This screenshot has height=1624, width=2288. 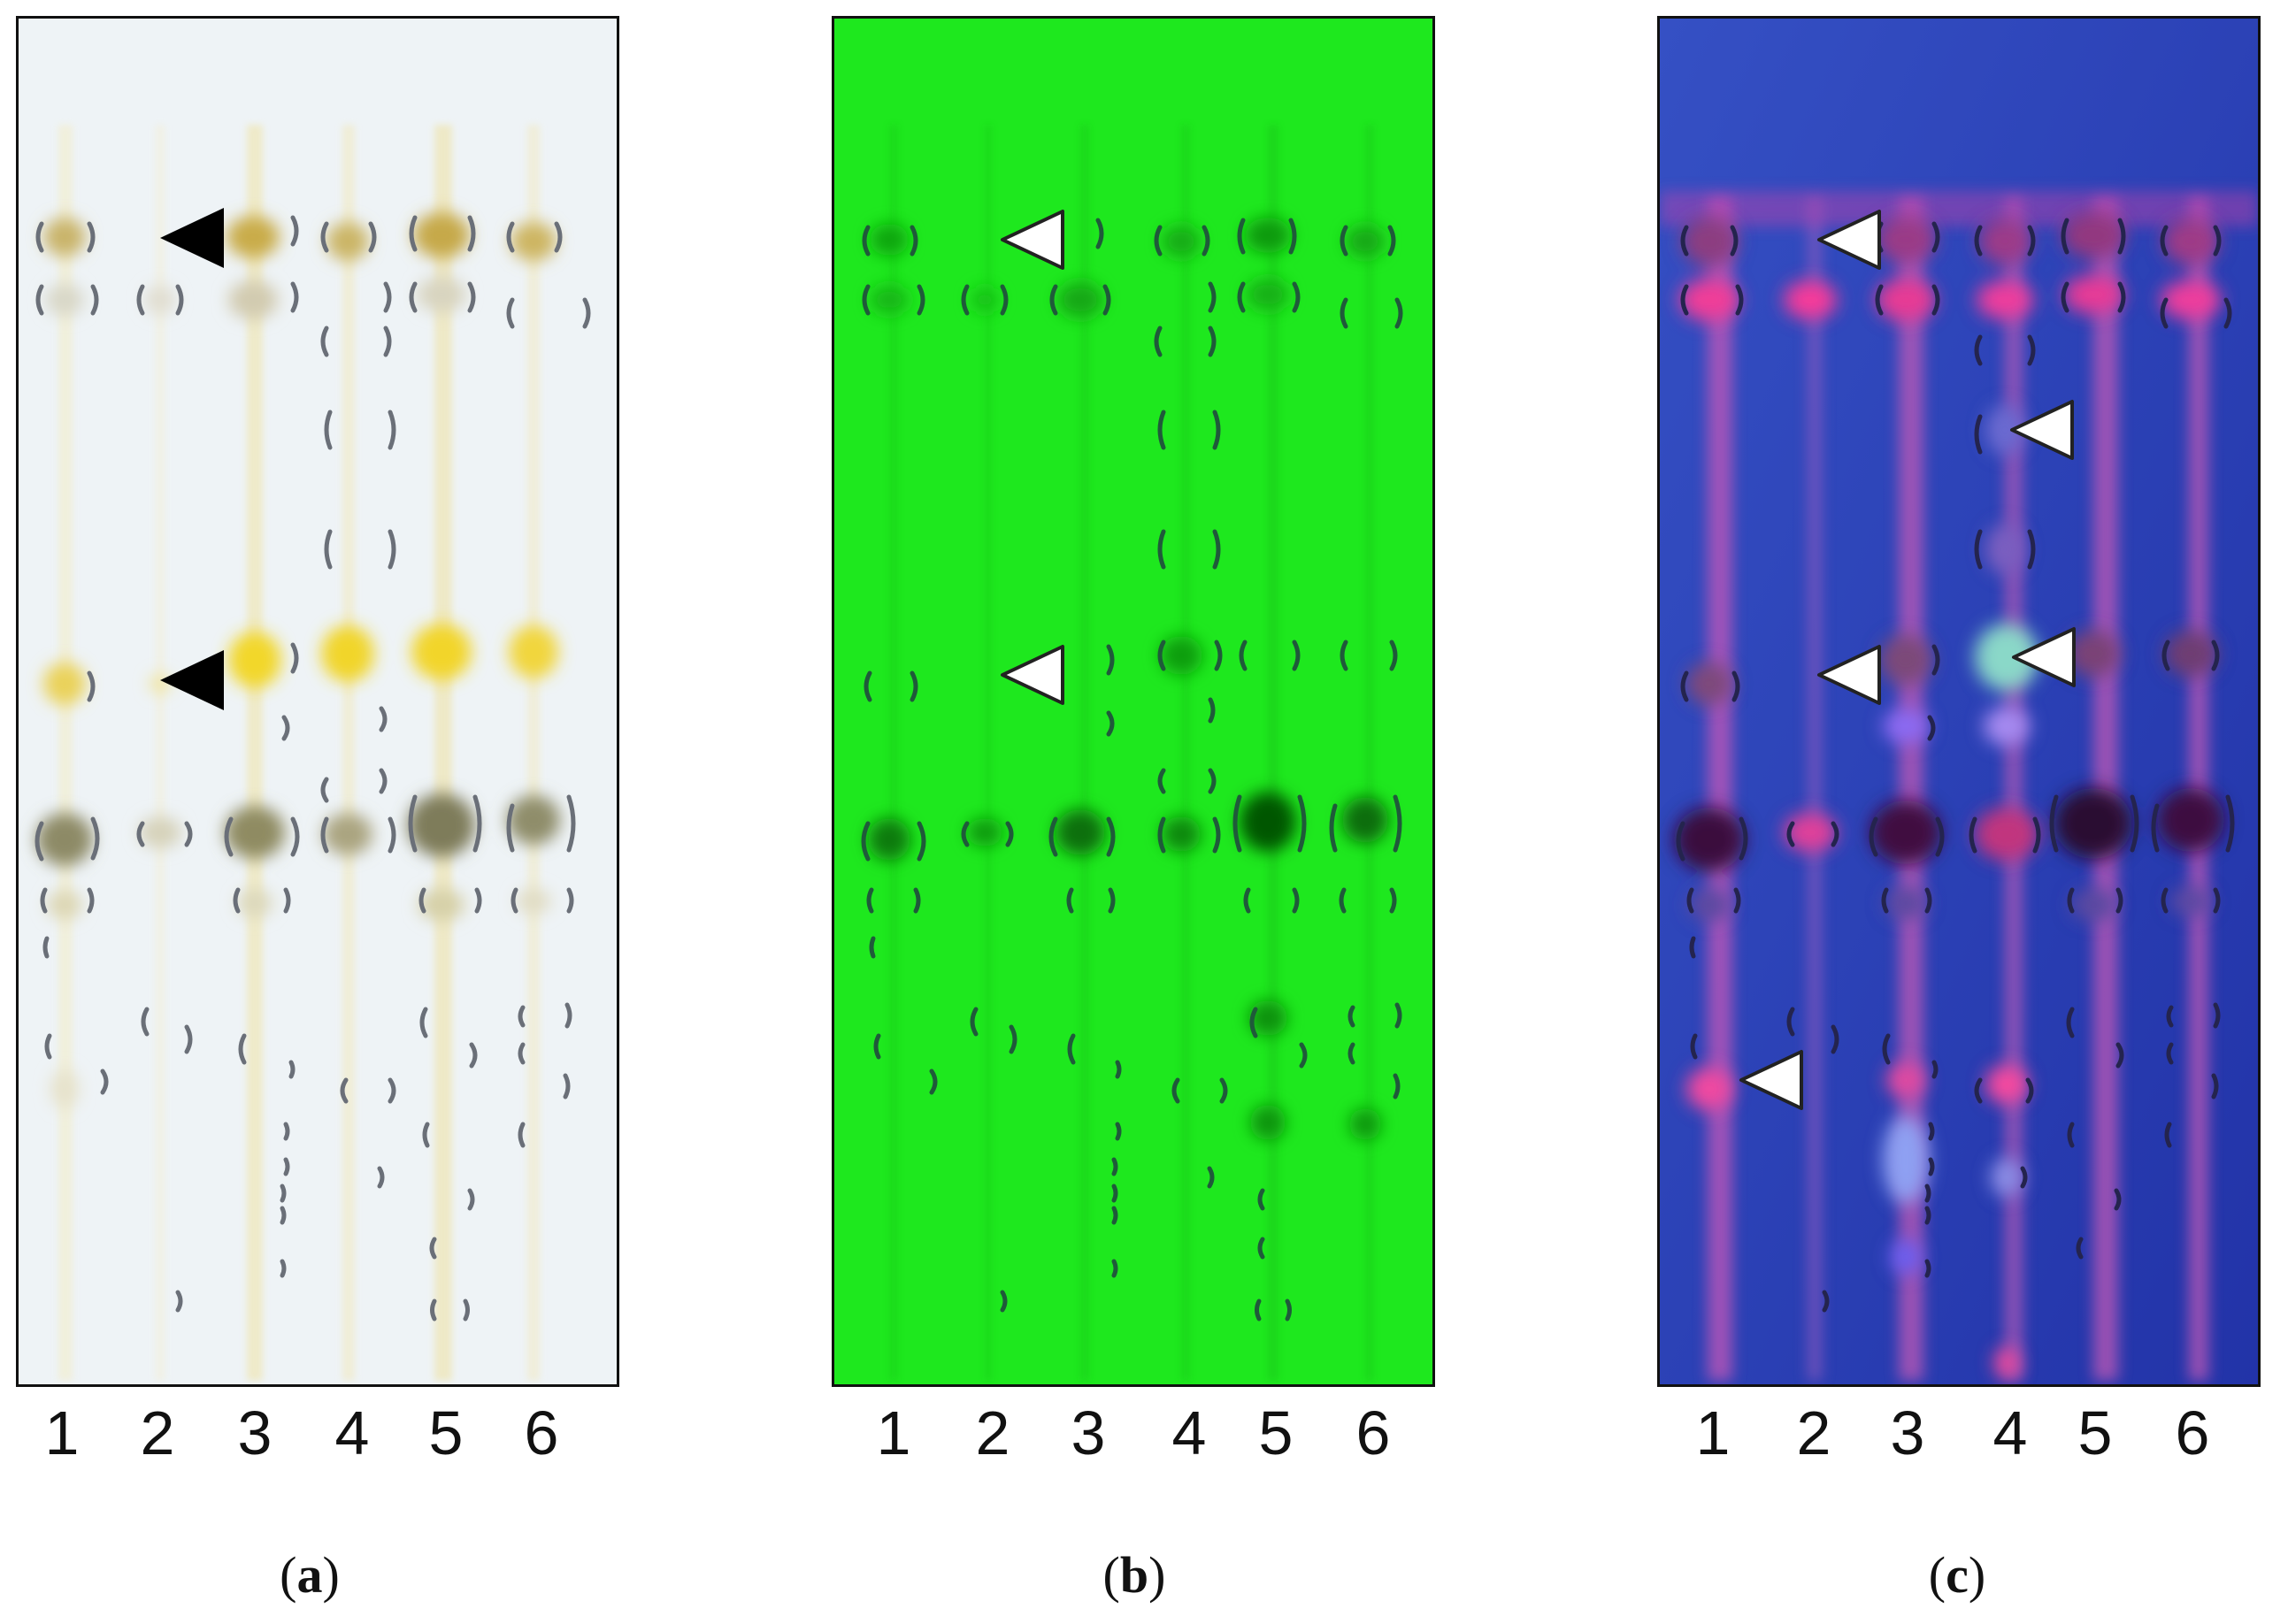 I want to click on caption-c: (c), so click(x=1957, y=1575).